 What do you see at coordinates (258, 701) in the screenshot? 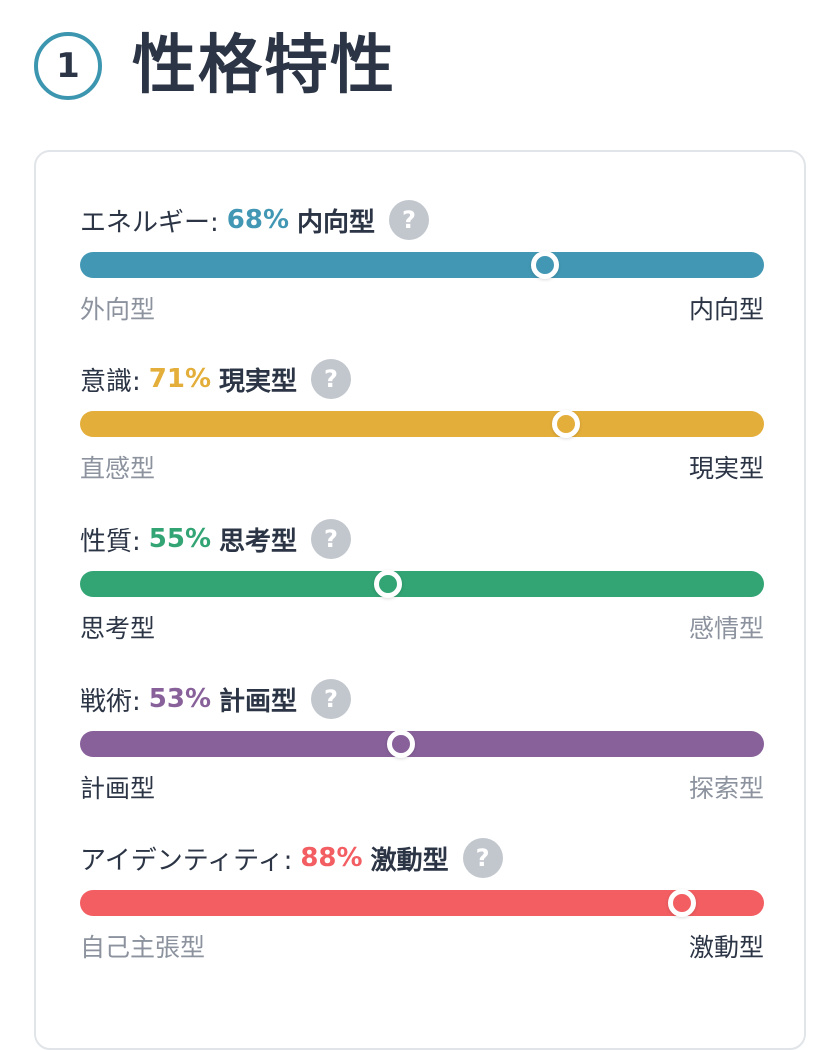
I see `trait-type: 計画型` at bounding box center [258, 701].